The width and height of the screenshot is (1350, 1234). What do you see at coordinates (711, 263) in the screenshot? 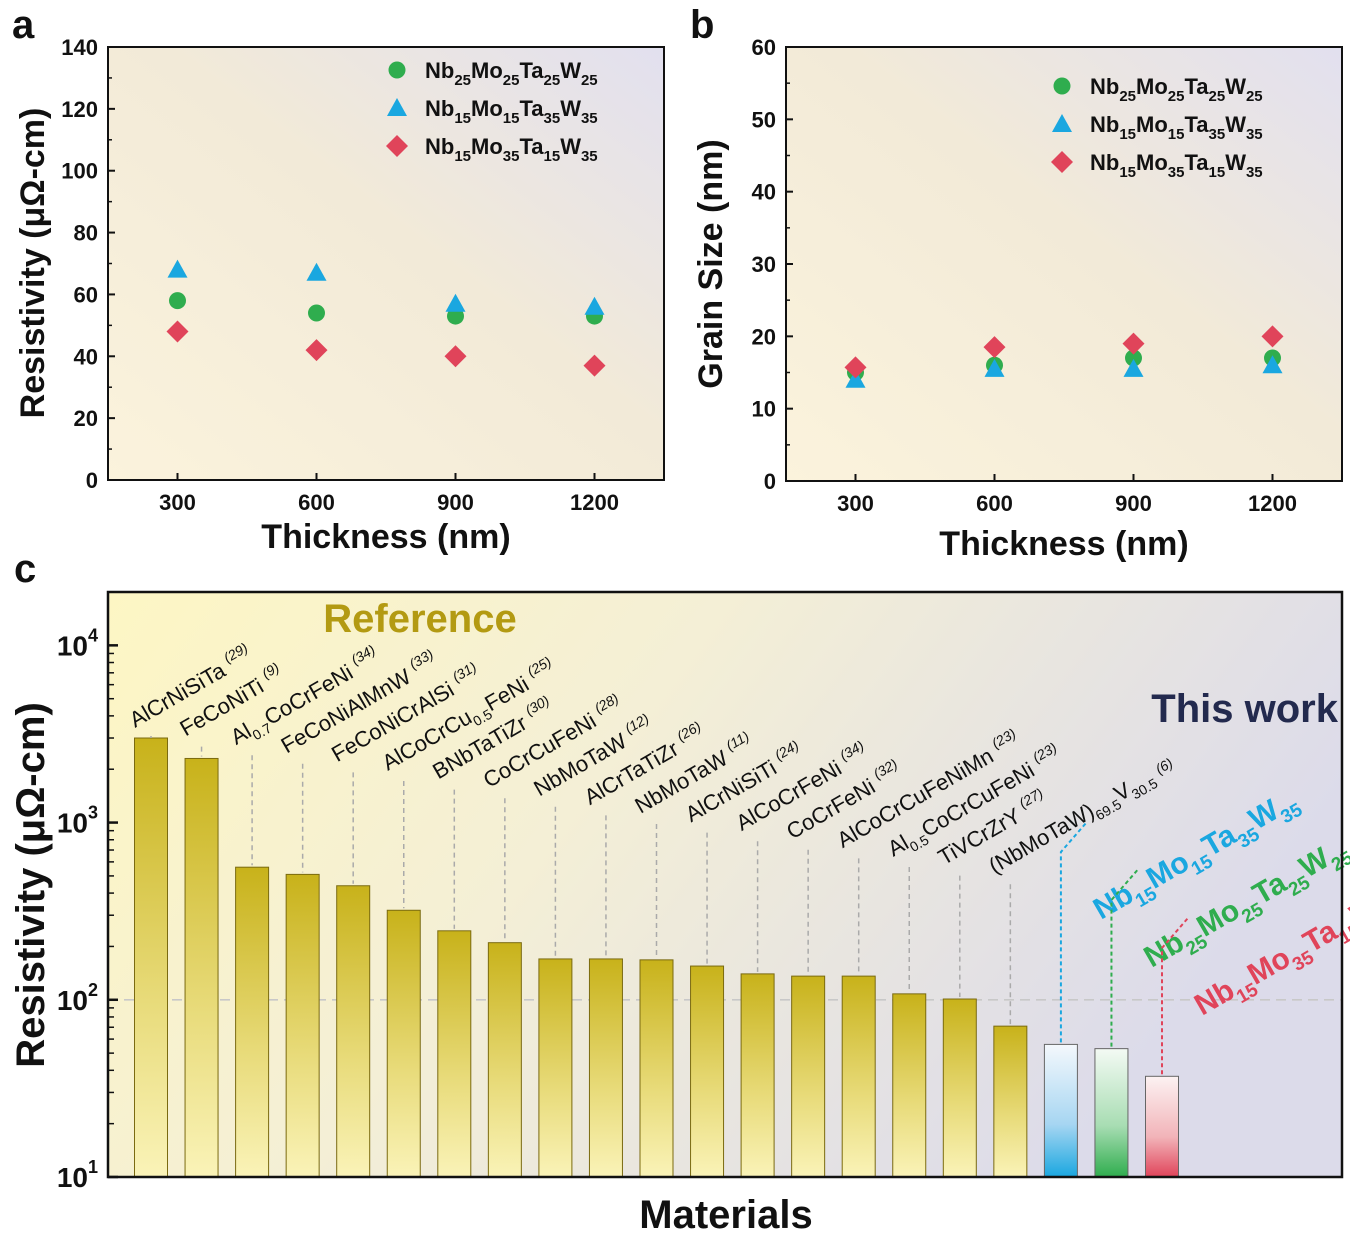
I see `panel-b-y-axis-label: Grain Size (nm)` at bounding box center [711, 263].